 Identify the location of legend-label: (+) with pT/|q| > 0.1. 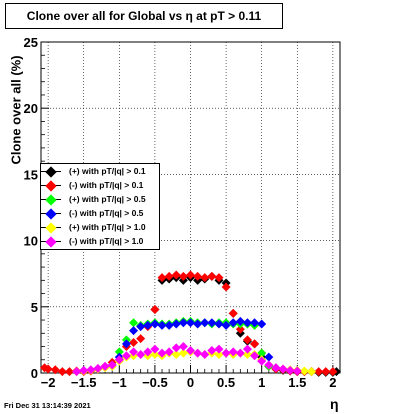
(107, 171).